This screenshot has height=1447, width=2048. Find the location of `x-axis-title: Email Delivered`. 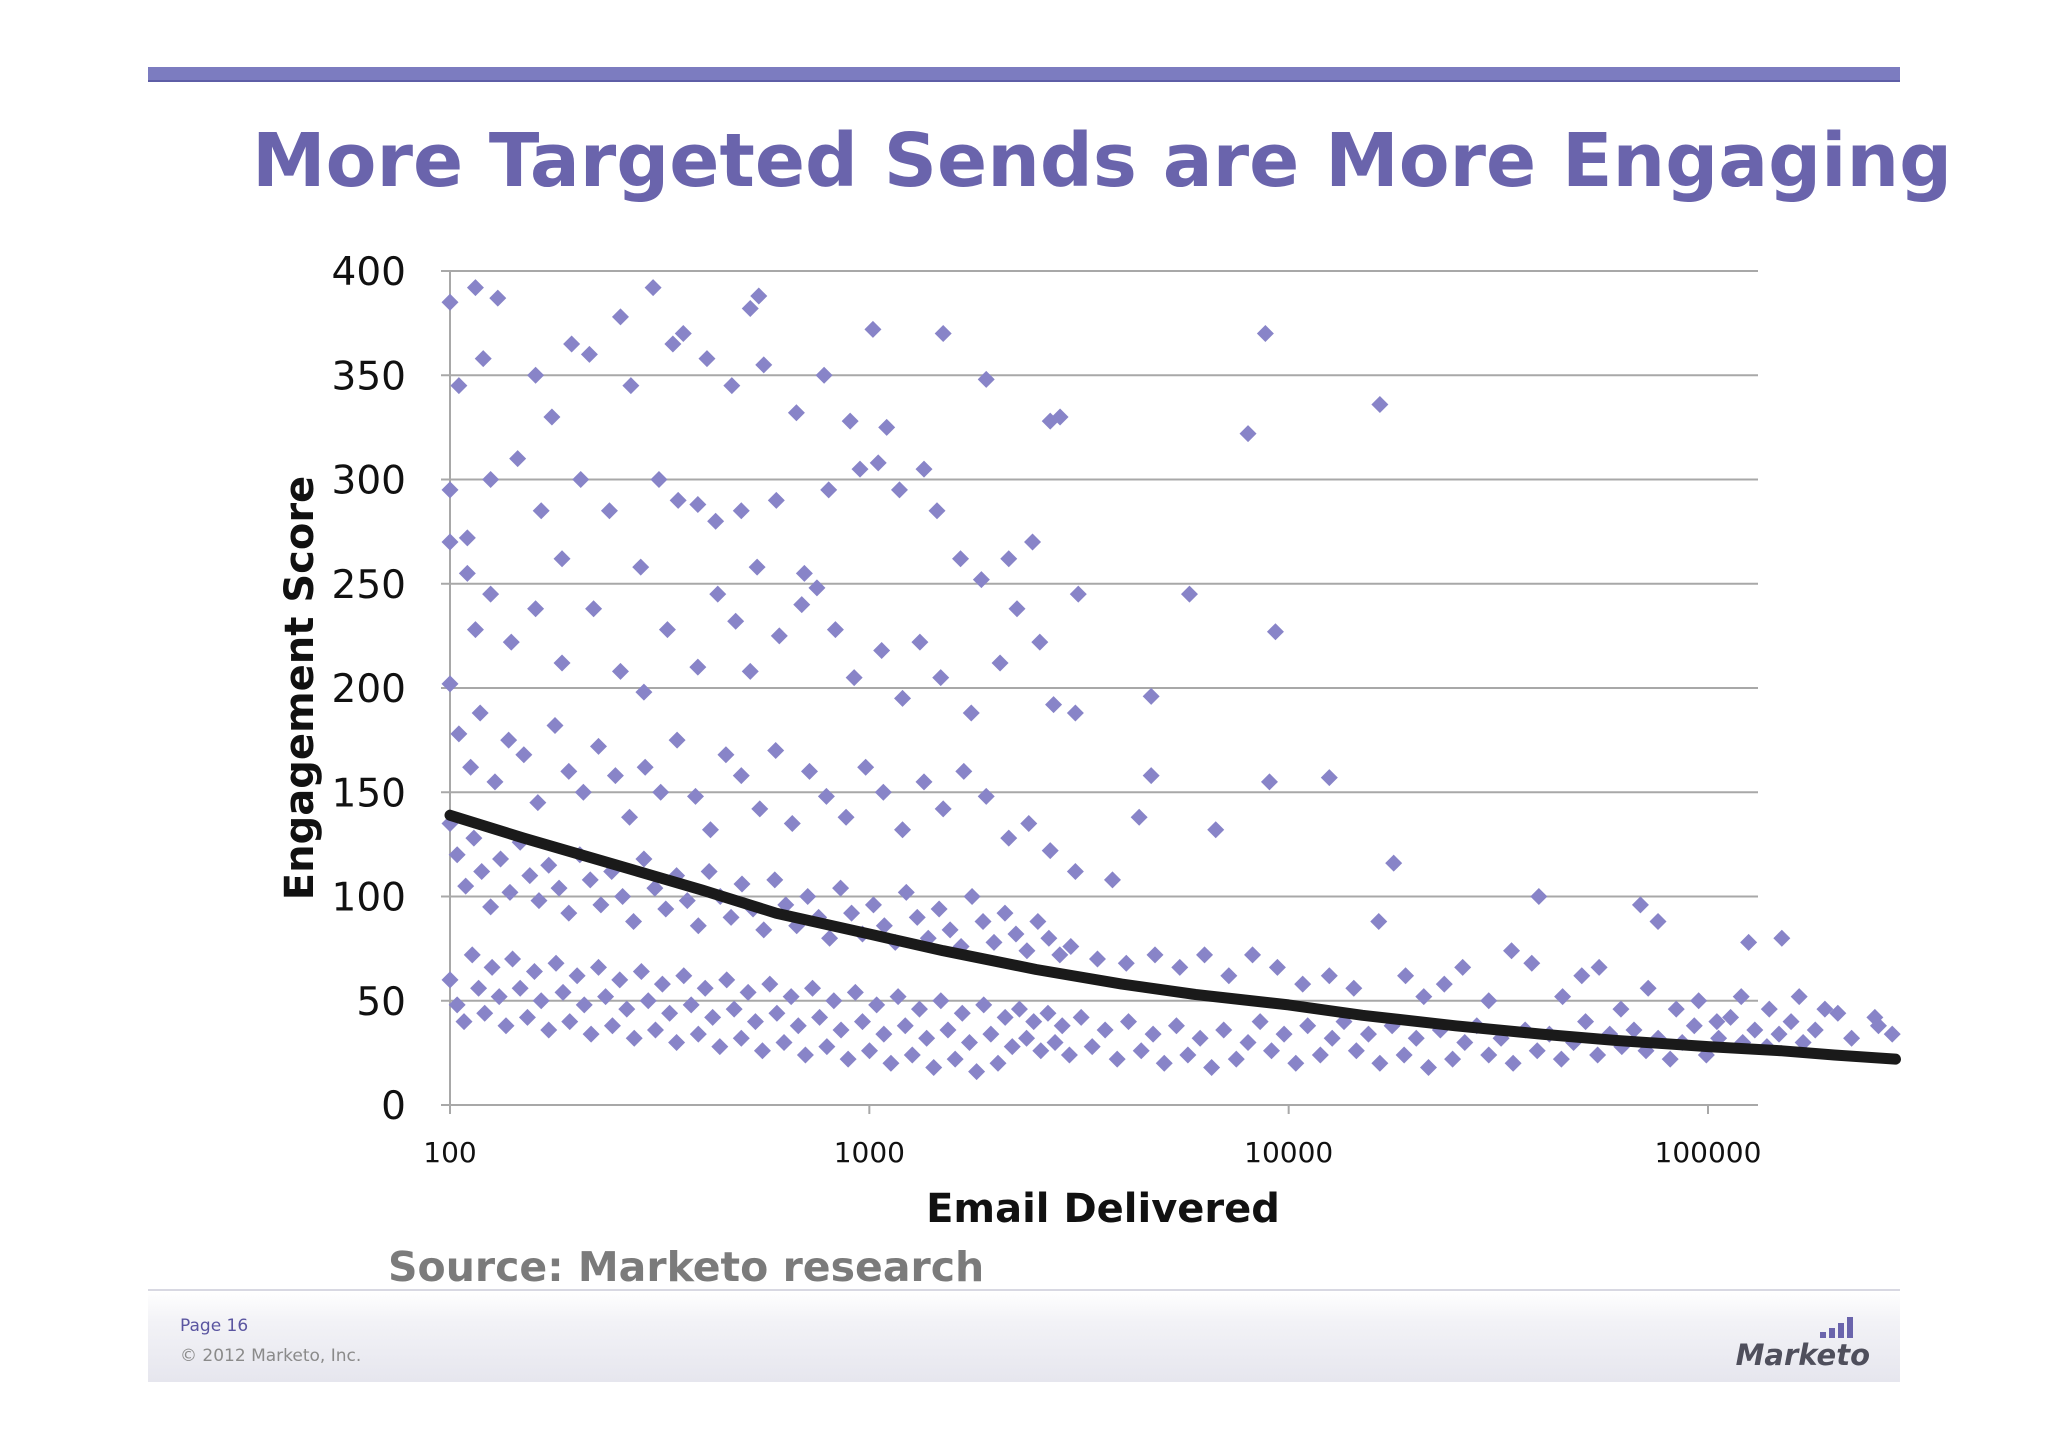

x-axis-title: Email Delivered is located at coordinates (1103, 1209).